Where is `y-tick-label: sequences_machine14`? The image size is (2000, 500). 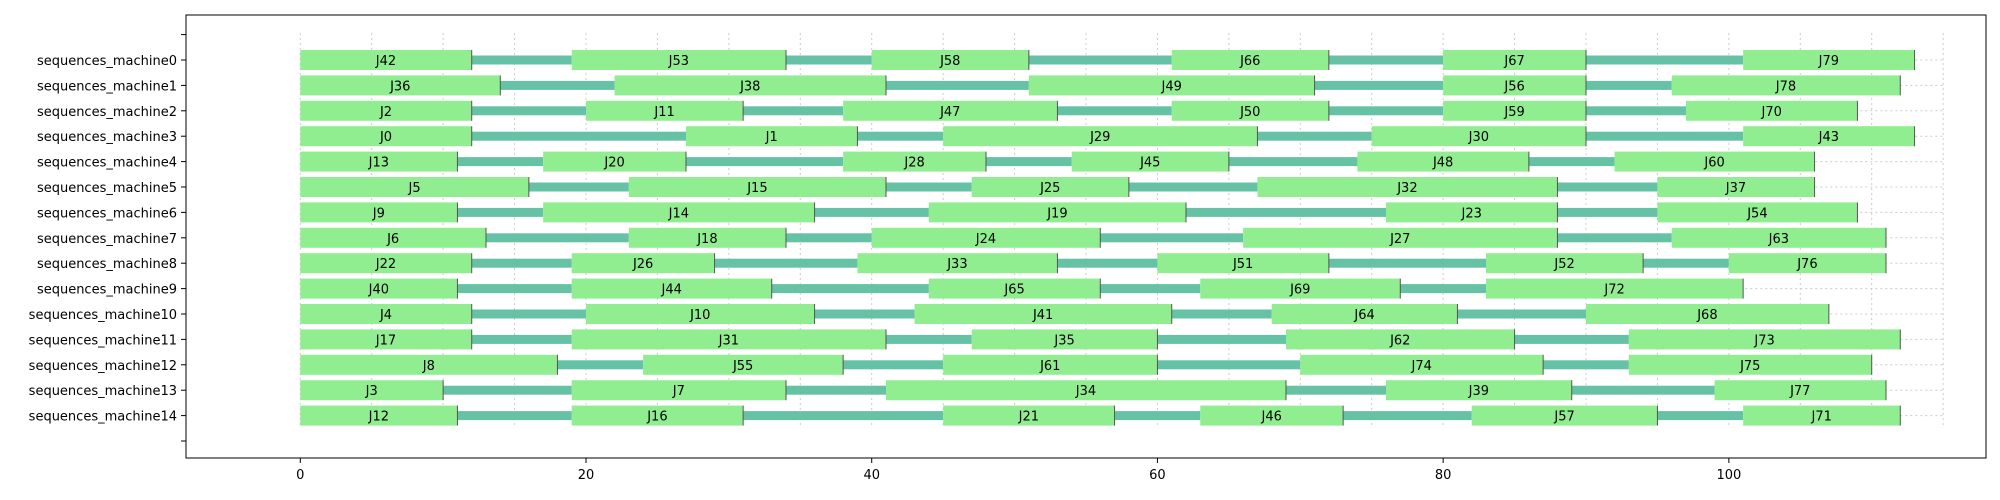
y-tick-label: sequences_machine14 is located at coordinates (103, 417).